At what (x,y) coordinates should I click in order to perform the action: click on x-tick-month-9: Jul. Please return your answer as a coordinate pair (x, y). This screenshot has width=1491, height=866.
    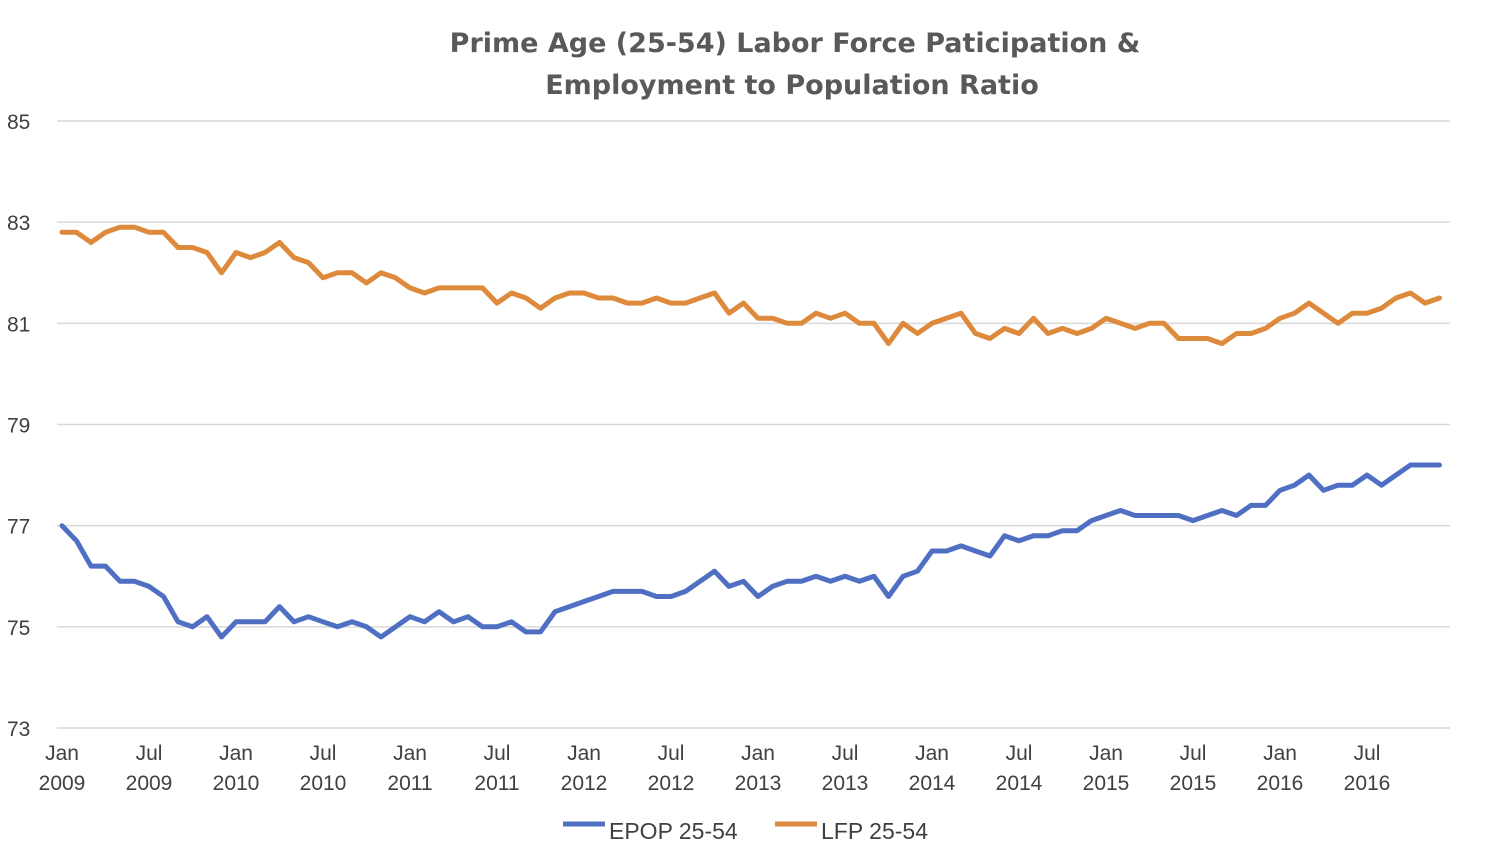
    Looking at the image, I should click on (845, 753).